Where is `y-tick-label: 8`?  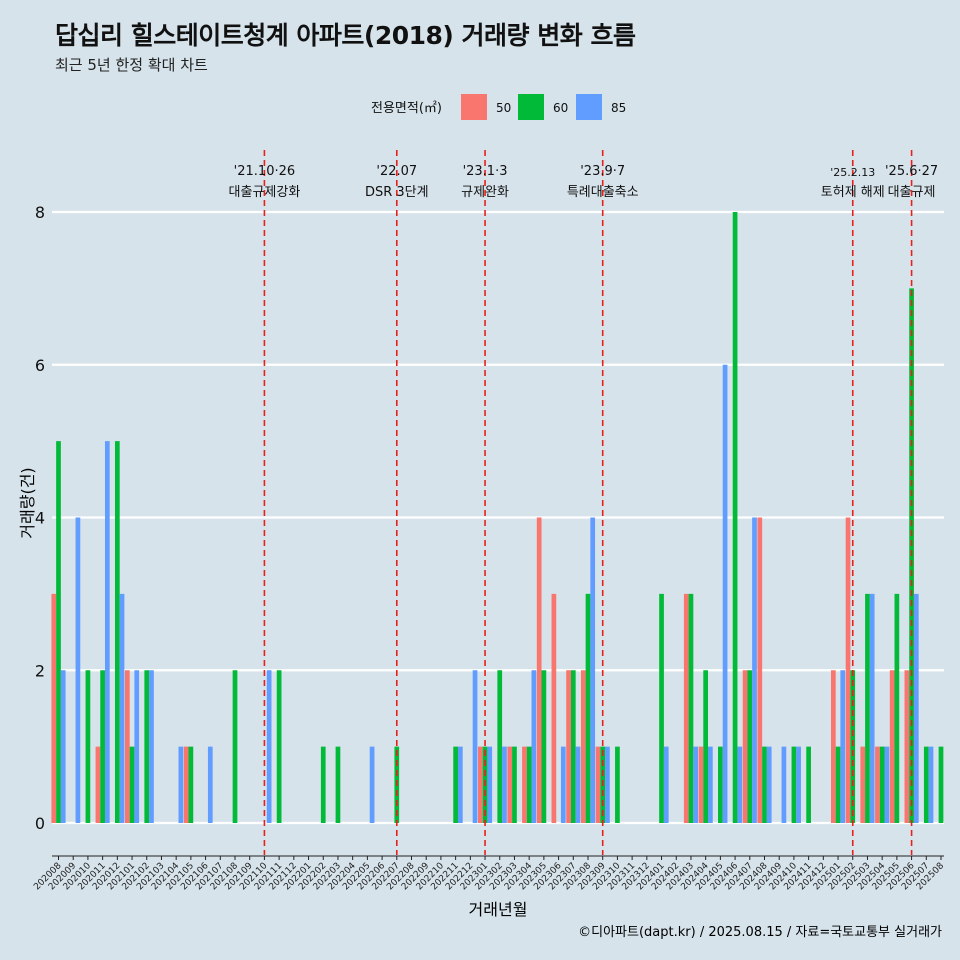
y-tick-label: 8 is located at coordinates (40, 212).